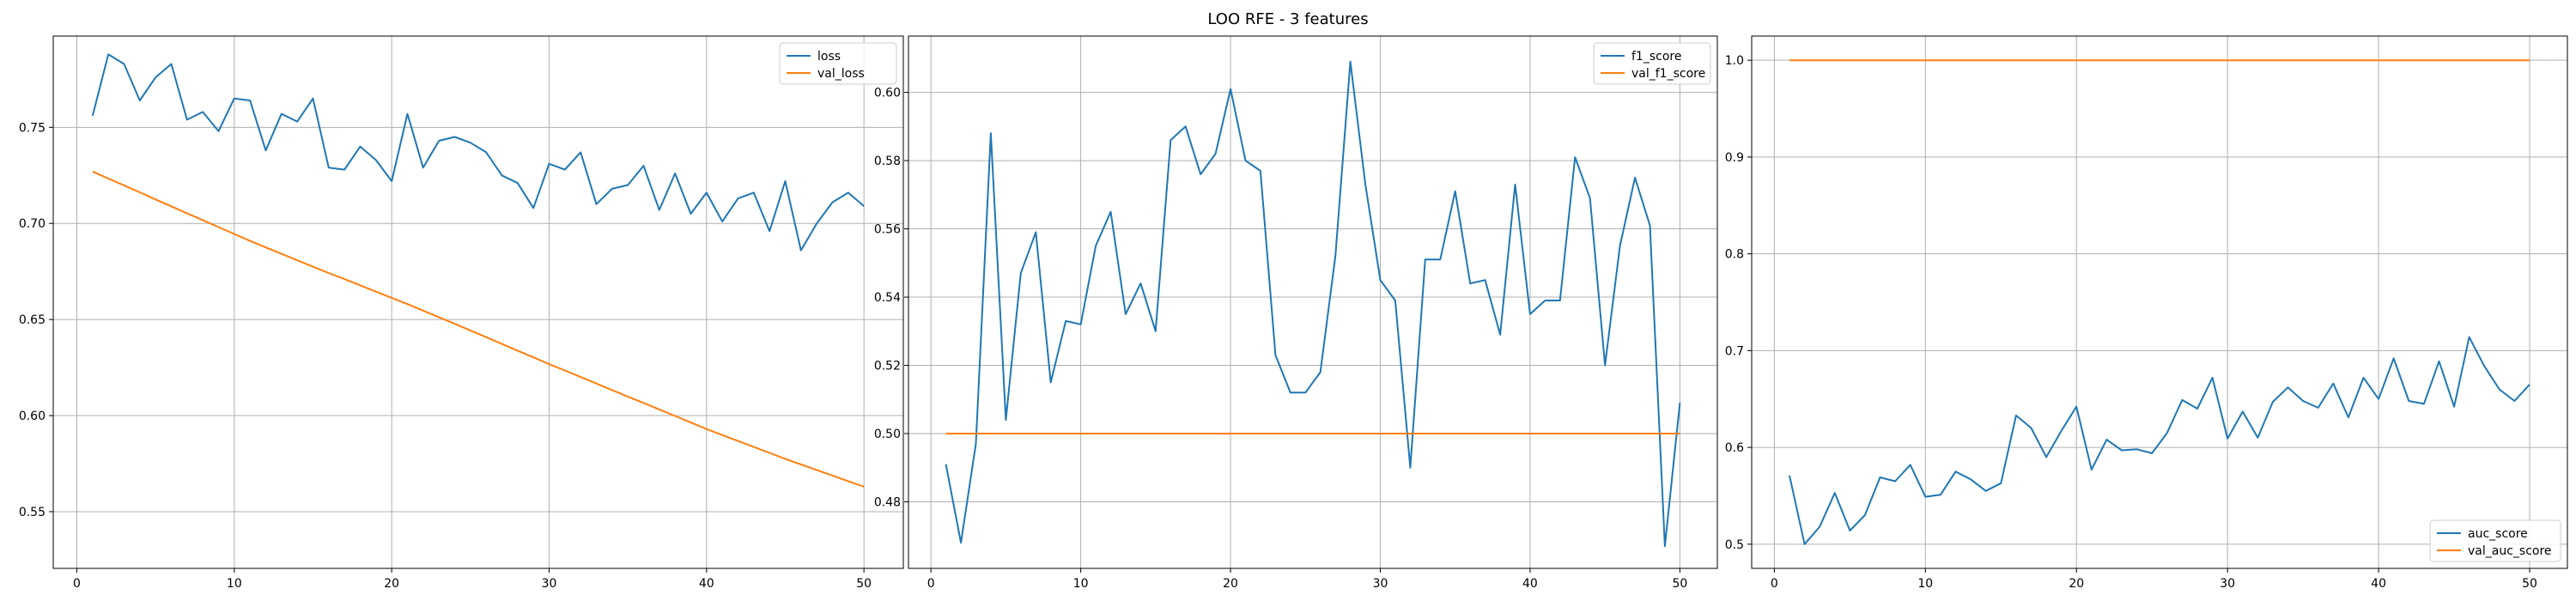 This screenshot has width=2576, height=601. Describe the element at coordinates (1734, 351) in the screenshot. I see `y-tick-label: 0.7` at that location.